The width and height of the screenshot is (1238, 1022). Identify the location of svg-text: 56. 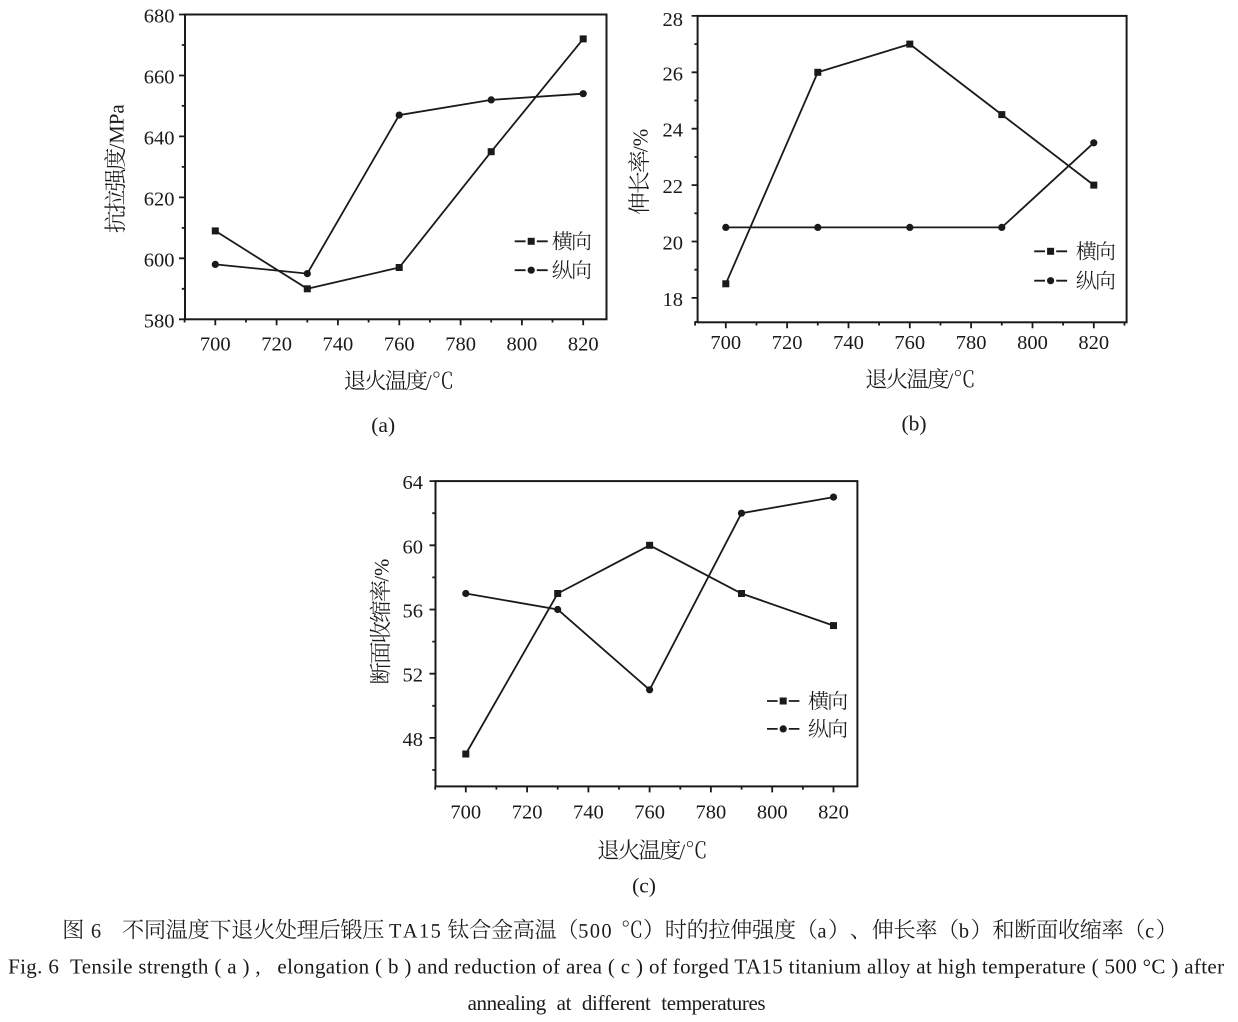
(413, 612).